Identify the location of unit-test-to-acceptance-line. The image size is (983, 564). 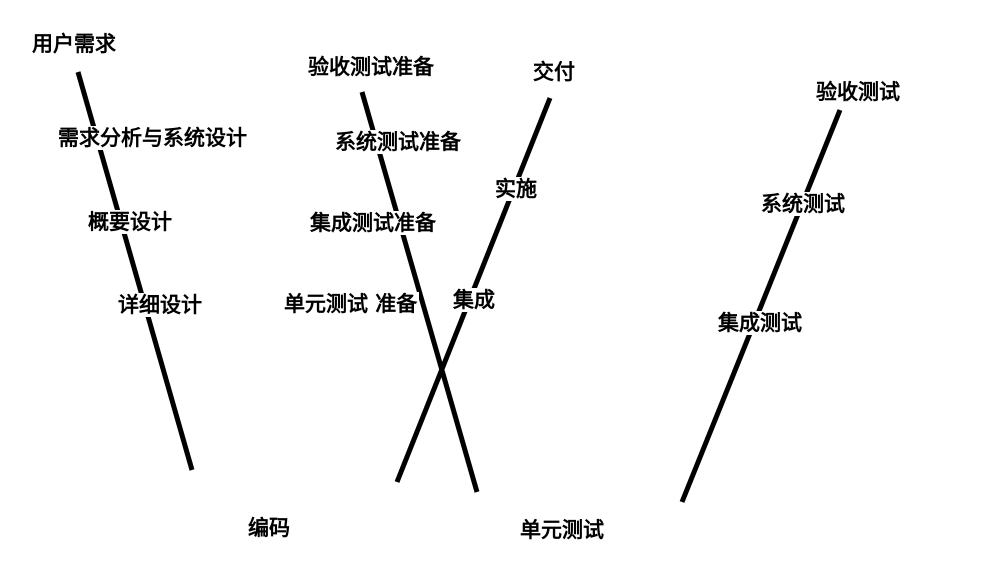
(761, 306).